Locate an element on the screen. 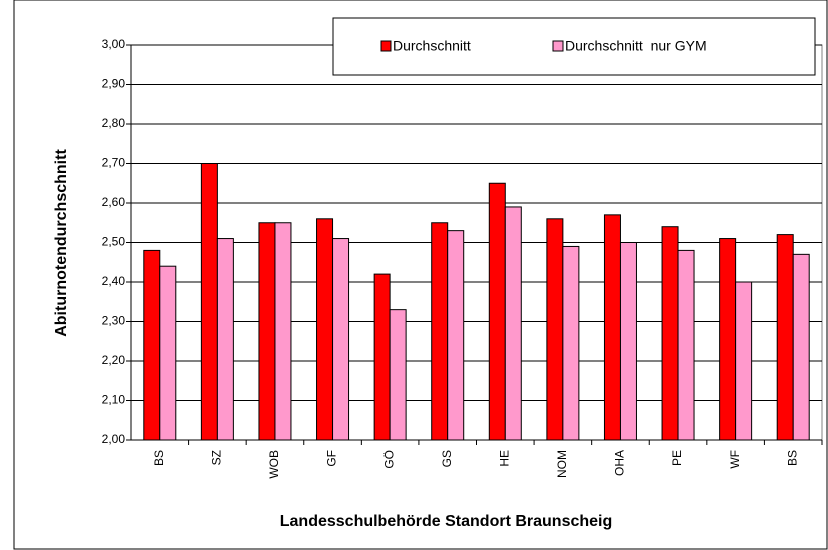 This screenshot has height=550, width=828. x-tick-label: OHA is located at coordinates (620, 463).